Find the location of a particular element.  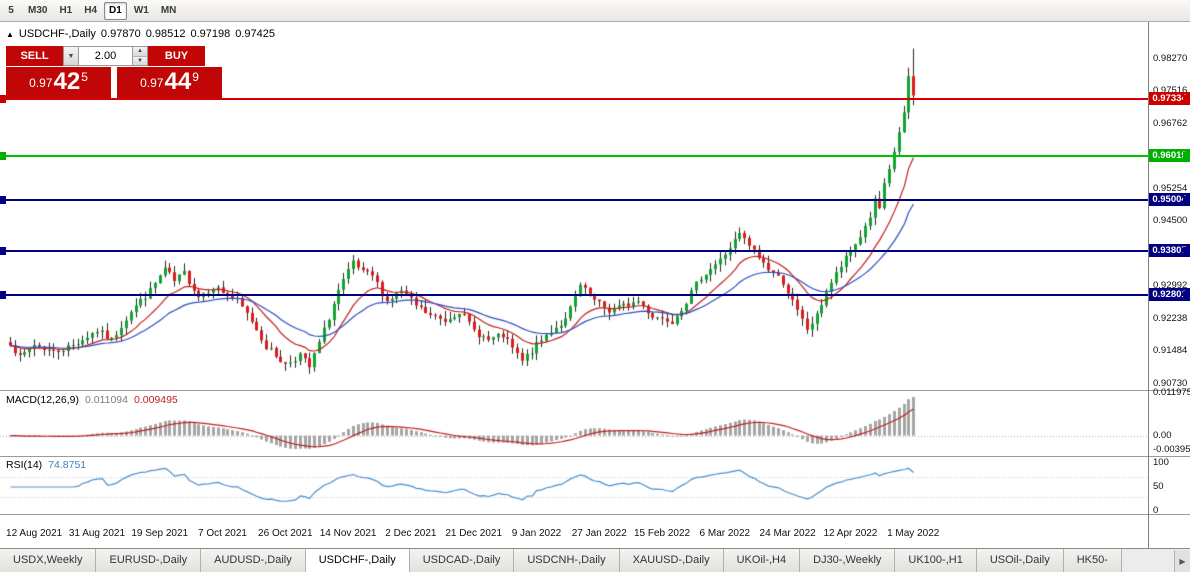

buy-button: BUY is located at coordinates (176, 56).